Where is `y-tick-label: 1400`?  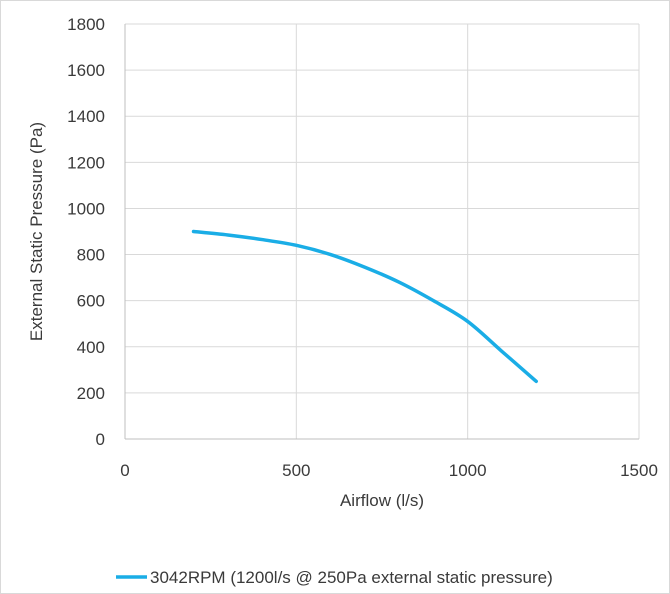 y-tick-label: 1400 is located at coordinates (86, 116).